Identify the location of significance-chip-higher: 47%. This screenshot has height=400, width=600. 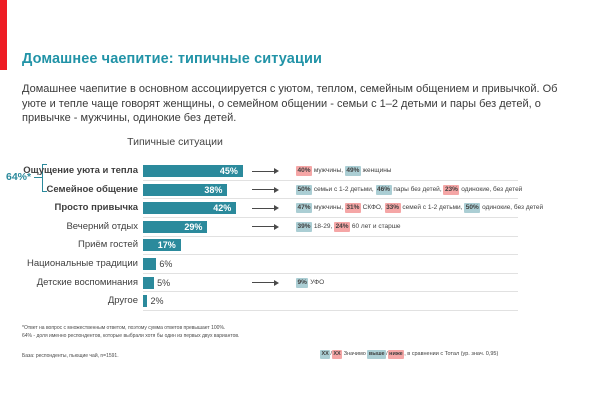
(304, 208).